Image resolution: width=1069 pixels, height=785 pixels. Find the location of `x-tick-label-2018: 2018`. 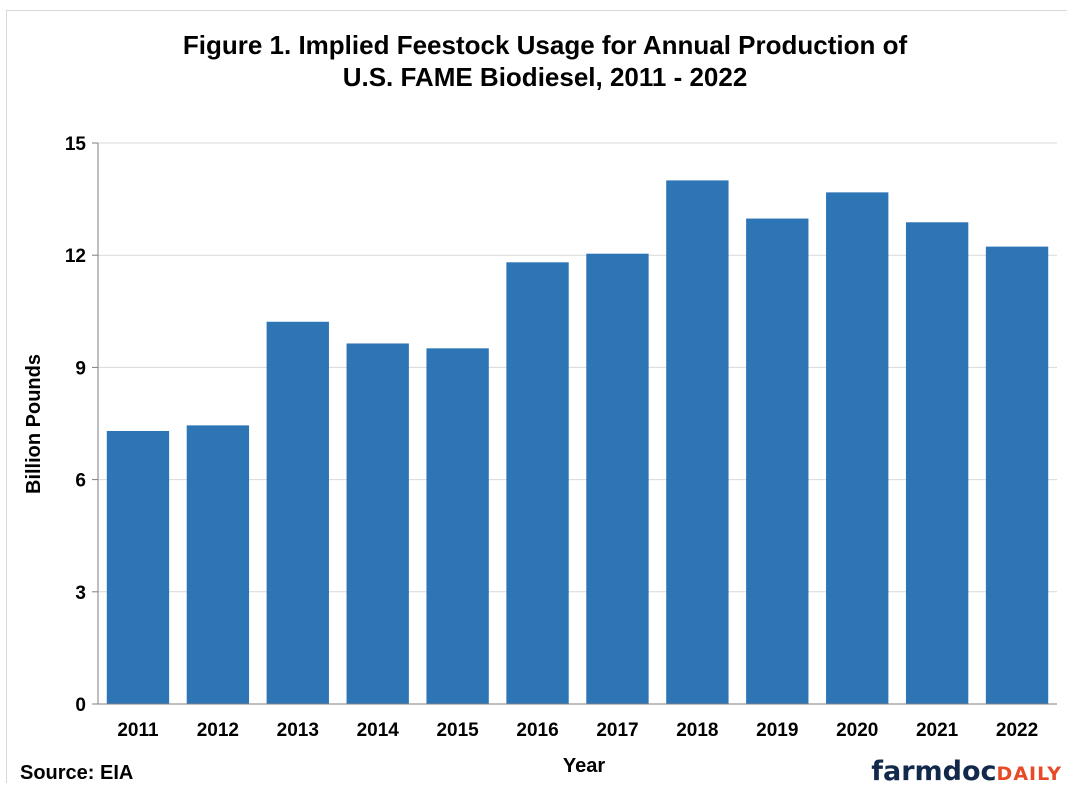

x-tick-label-2018: 2018 is located at coordinates (697, 730).